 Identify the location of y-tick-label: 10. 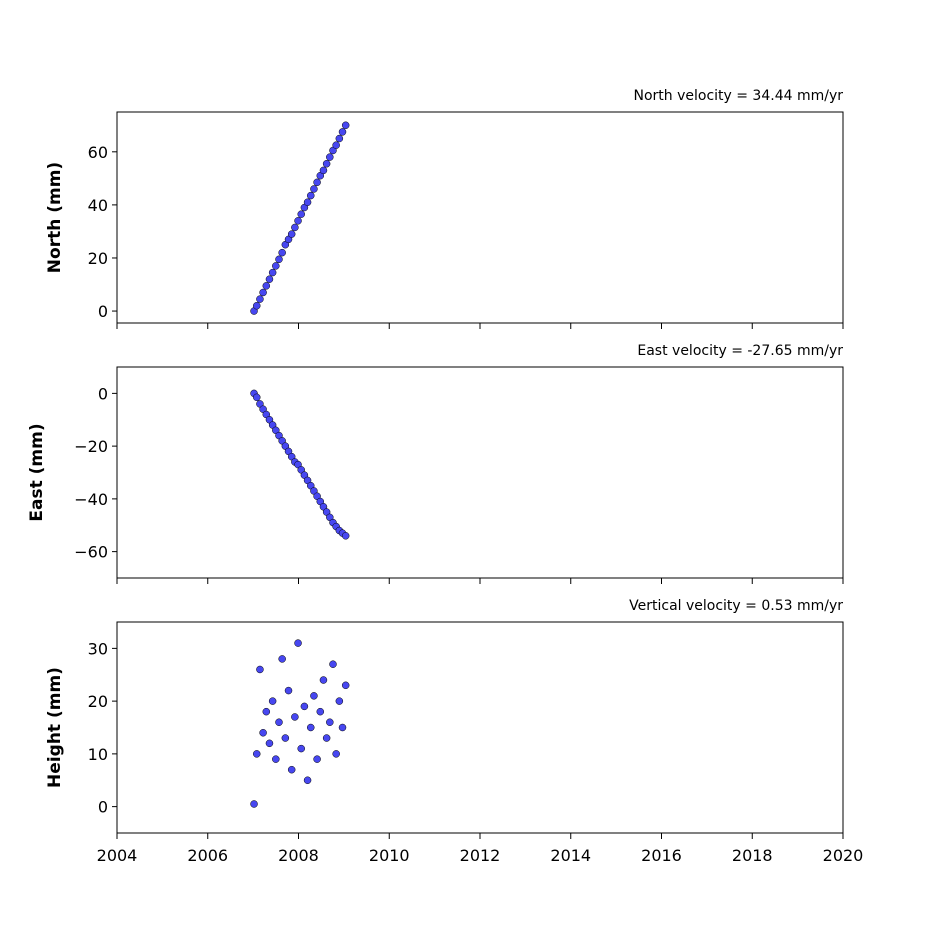
(98, 754).